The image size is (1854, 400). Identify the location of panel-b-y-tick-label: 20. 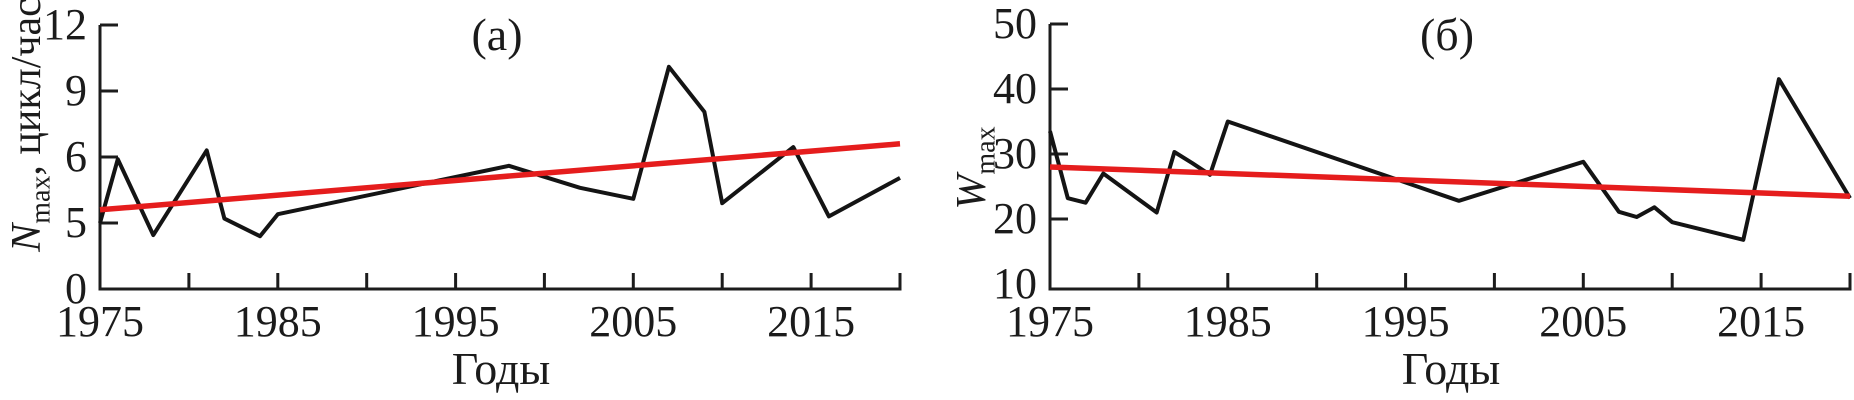
(1015, 218).